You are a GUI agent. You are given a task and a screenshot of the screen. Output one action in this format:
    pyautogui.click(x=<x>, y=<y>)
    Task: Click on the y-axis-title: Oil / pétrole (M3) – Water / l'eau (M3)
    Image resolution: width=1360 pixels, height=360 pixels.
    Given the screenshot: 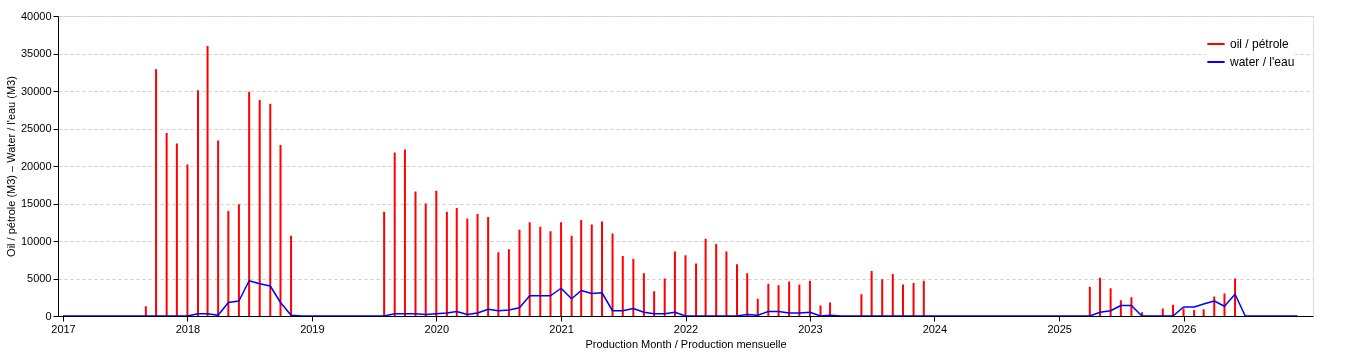 What is the action you would take?
    pyautogui.click(x=10, y=166)
    